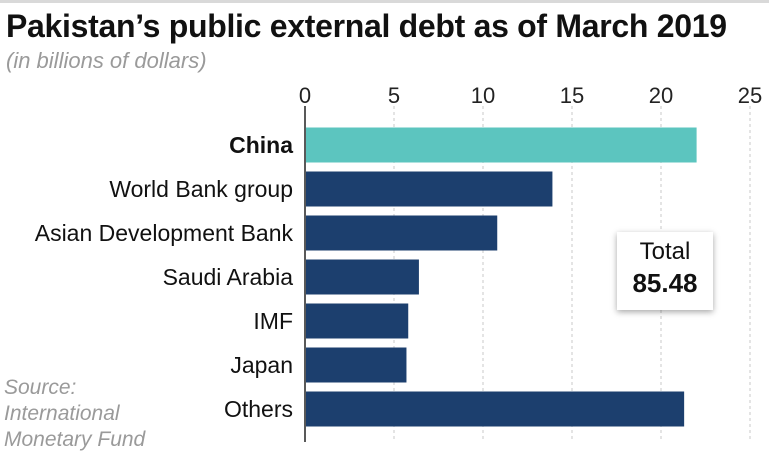 This screenshot has height=460, width=769. I want to click on category-label: Others, so click(258, 409).